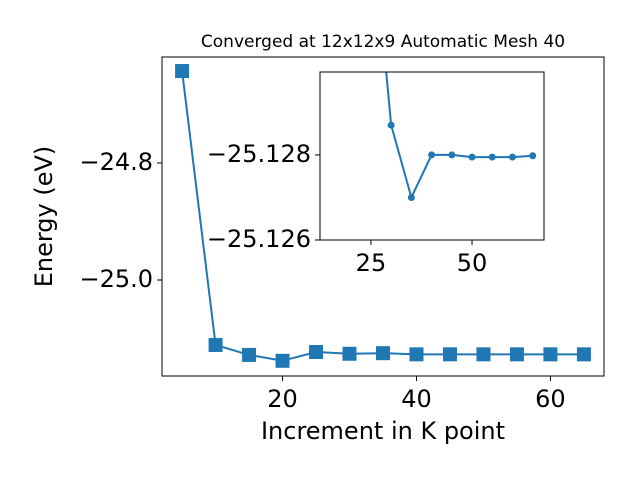 The image size is (640, 480). I want to click on x-tick-label: 60, so click(550, 399).